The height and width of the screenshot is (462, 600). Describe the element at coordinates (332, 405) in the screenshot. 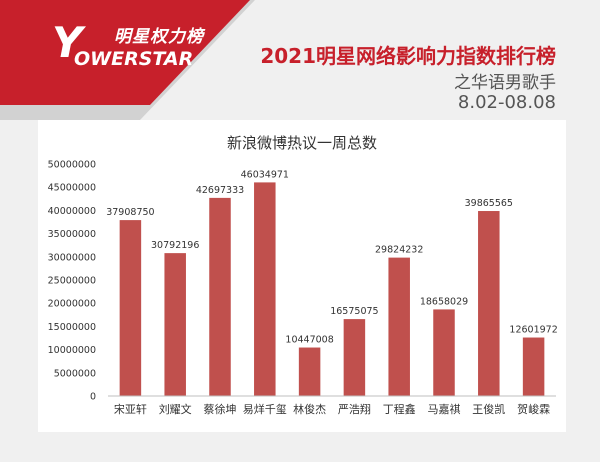

I see `x-axis: 宋亚轩 刘耀文 蔡徐坤 易烊千玺 林俊杰 严浩翔 丁程鑫 马嘉祺 王俊凯 贺峻霖` at that location.